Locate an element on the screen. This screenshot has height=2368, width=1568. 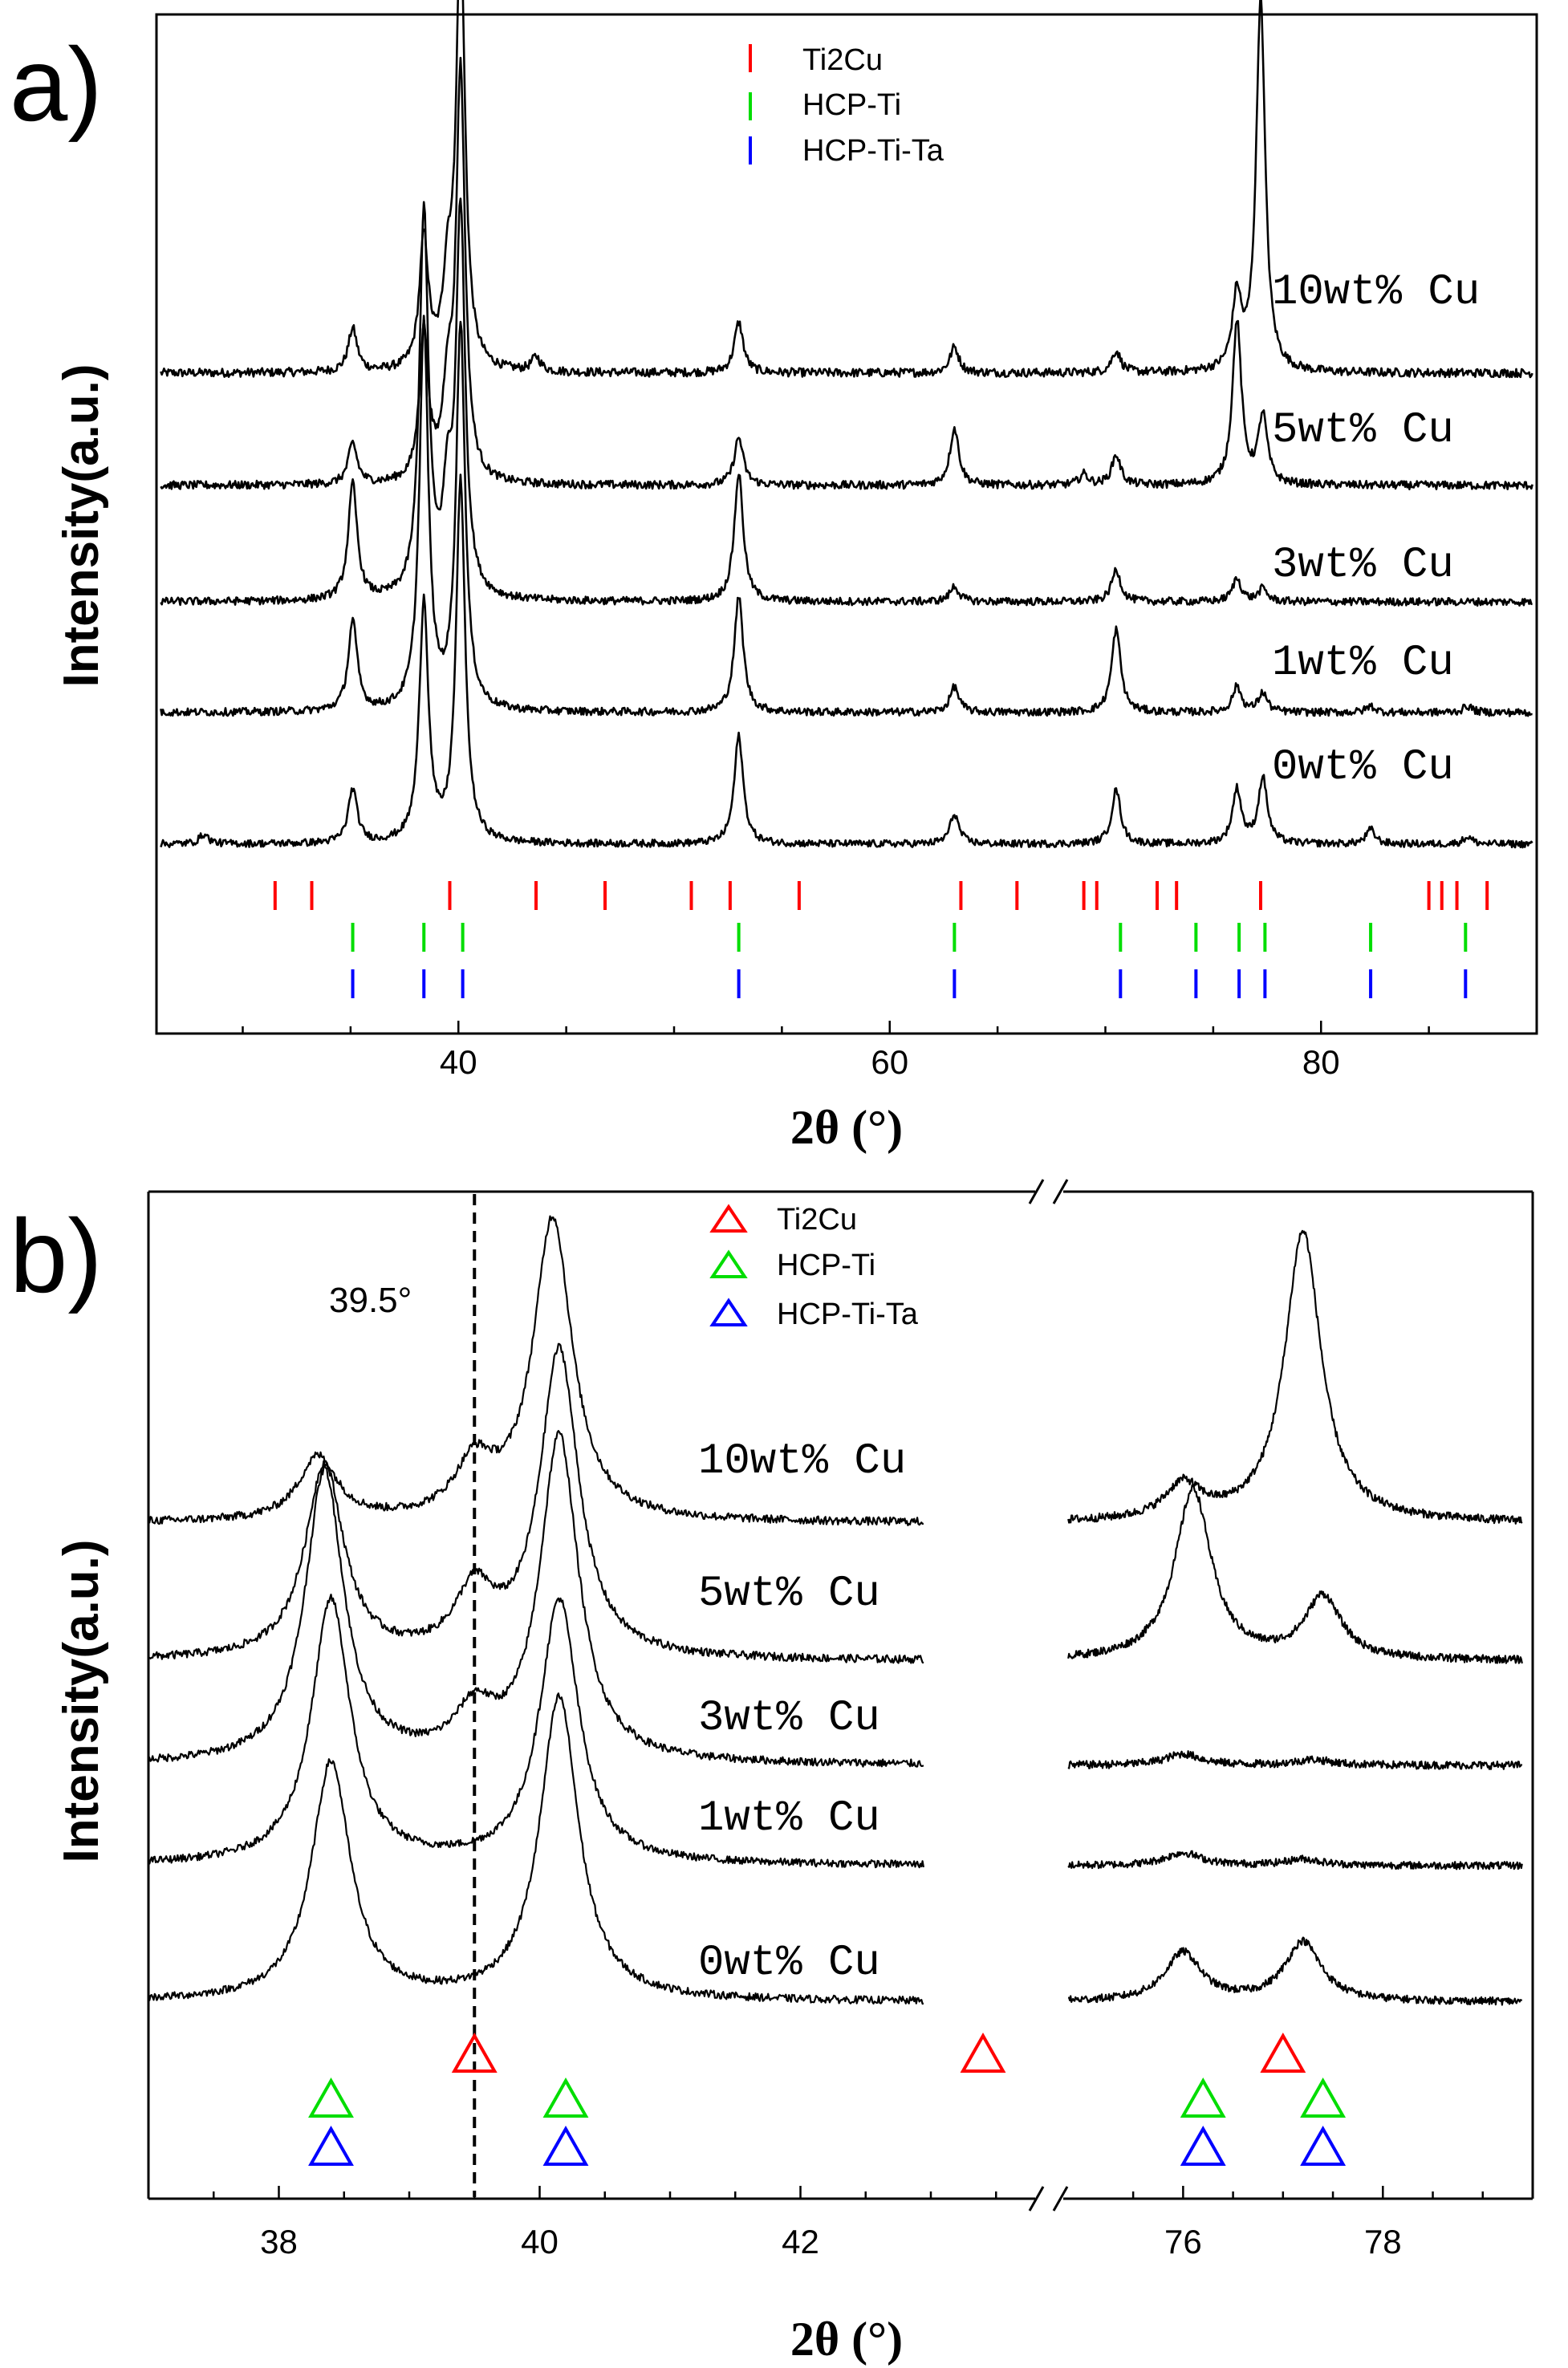
trace-left-3wt-cu is located at coordinates (536, 1599).